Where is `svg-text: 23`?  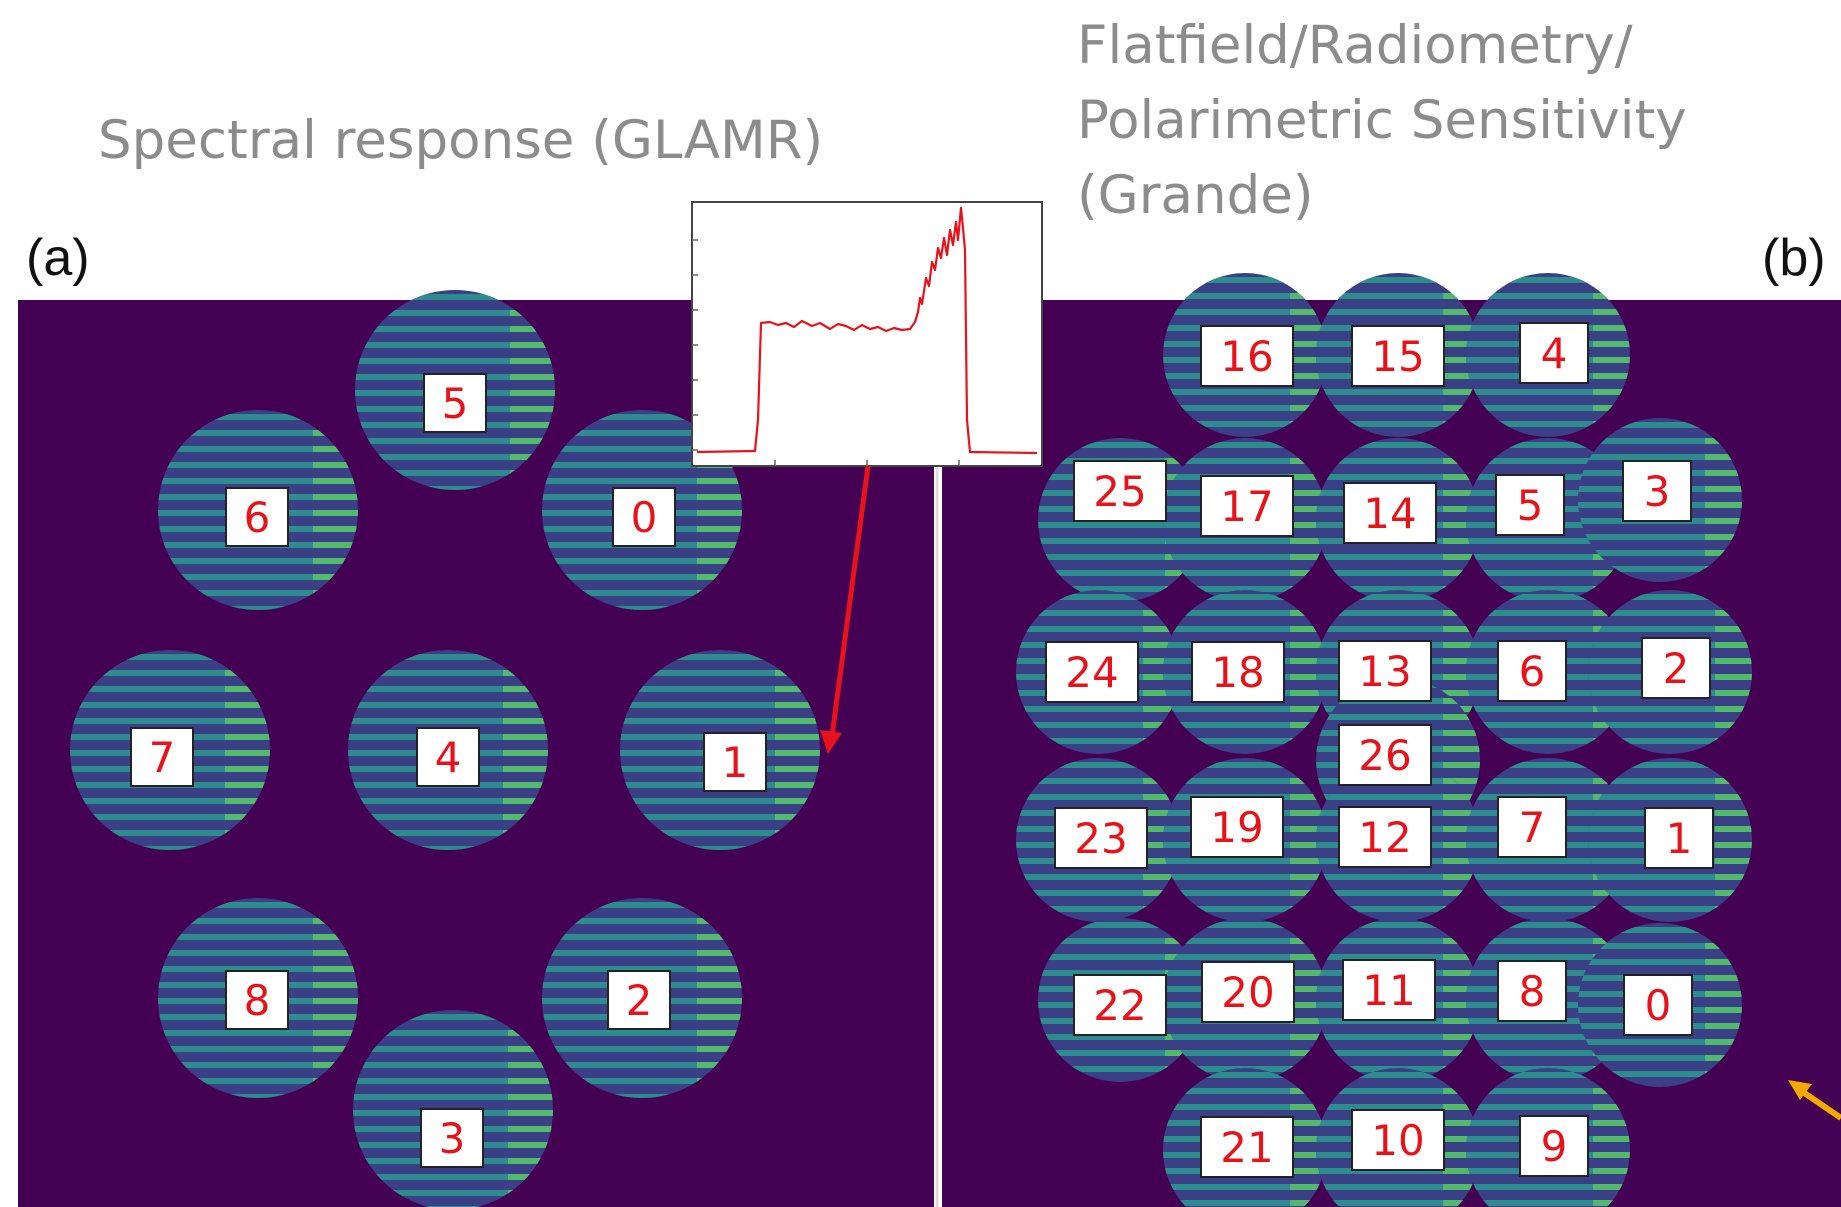
svg-text: 23 is located at coordinates (1100, 838).